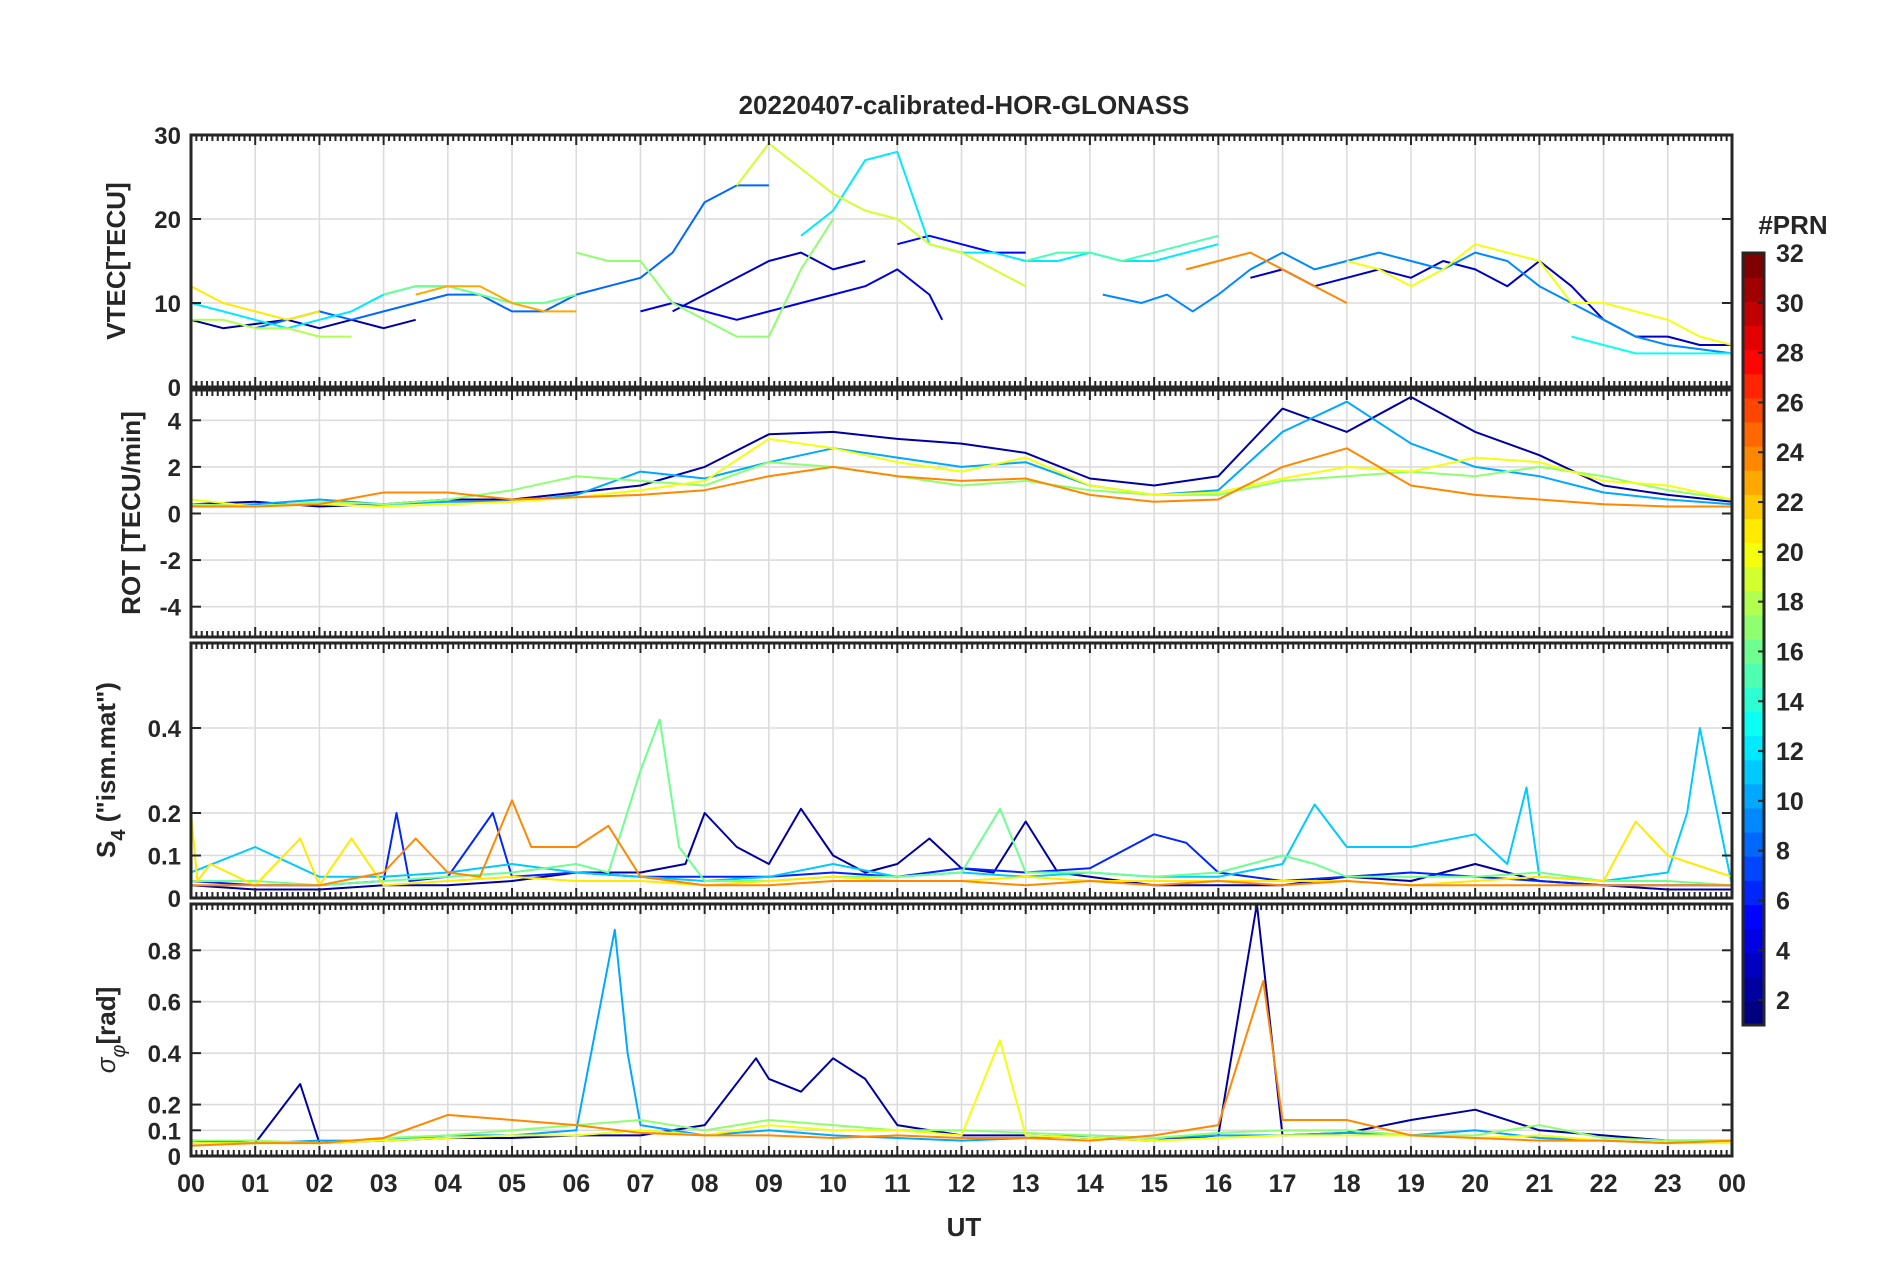  I want to click on x-tick-label: 15, so click(1154, 1184).